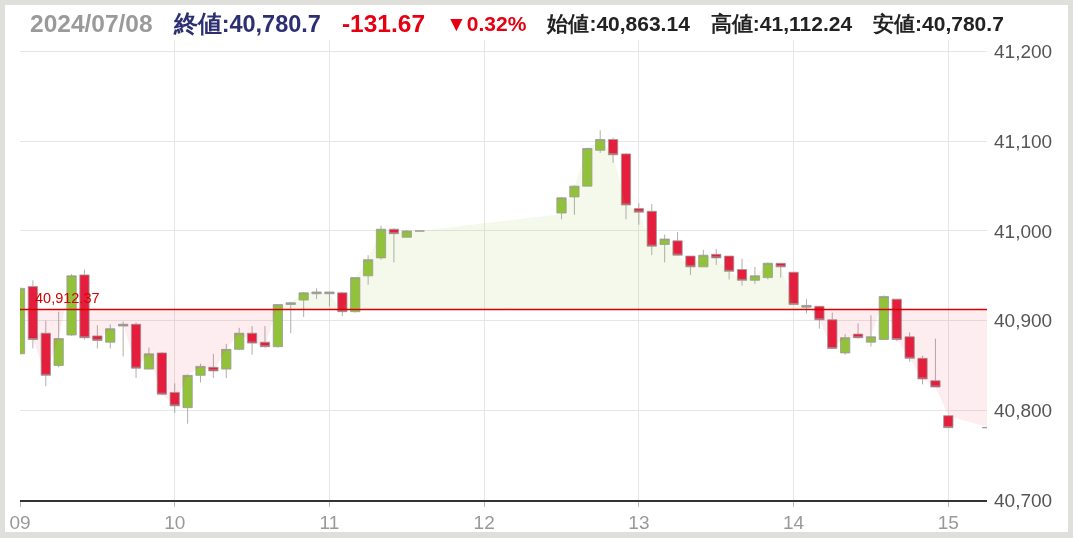 The height and width of the screenshot is (538, 1073). Describe the element at coordinates (329, 523) in the screenshot. I see `x-tick-label: 11` at that location.